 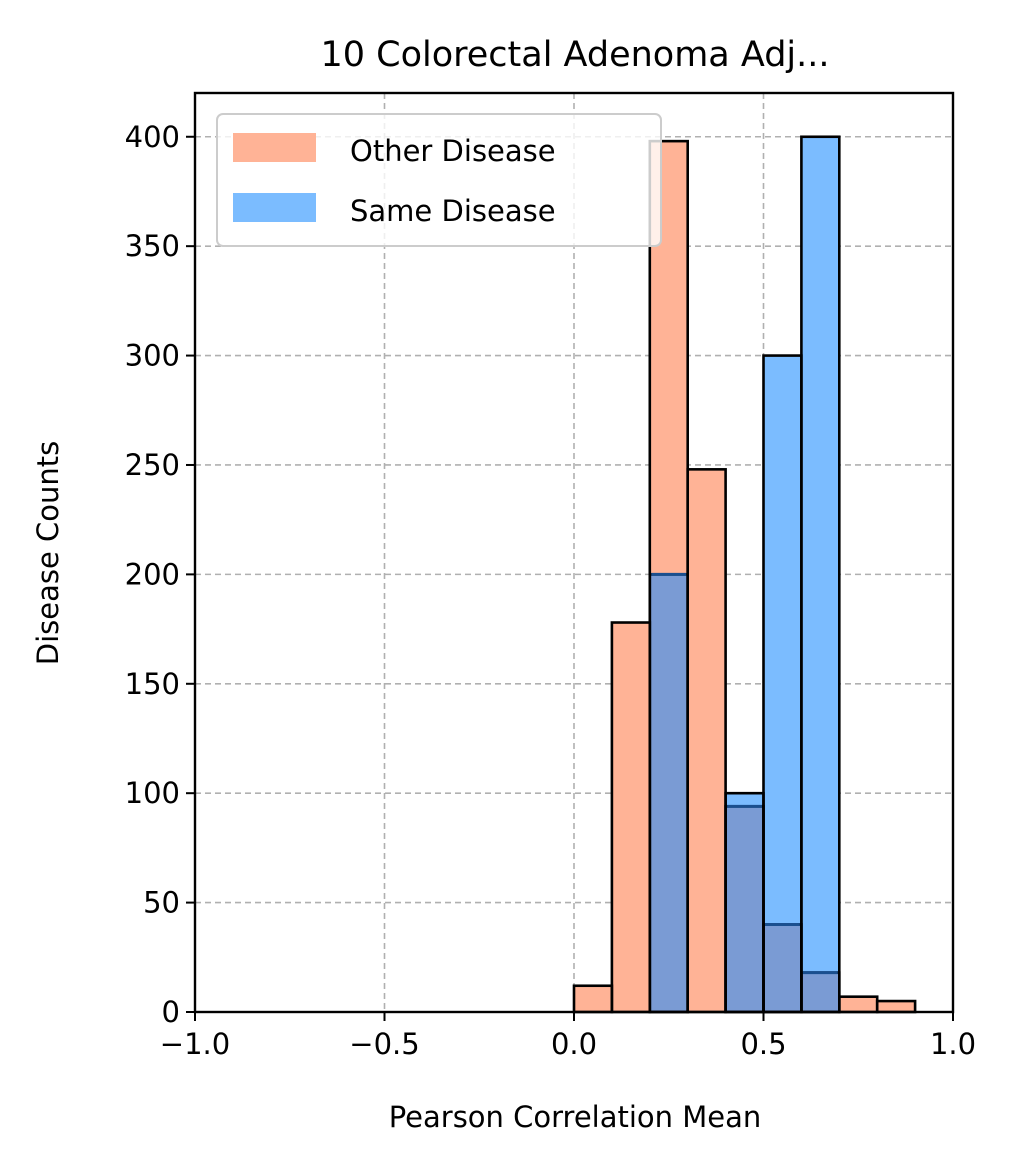 I want to click on x-tick-label-4: 1.0, so click(x=953, y=1044).